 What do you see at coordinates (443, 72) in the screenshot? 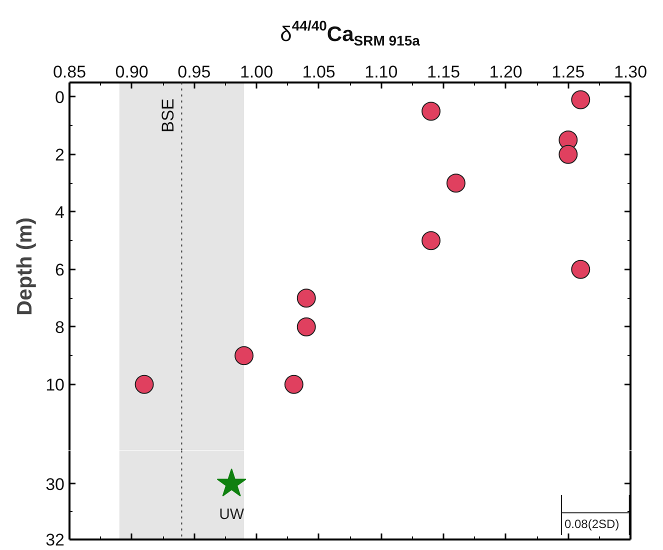
I see `x-tick-label: 1.15` at bounding box center [443, 72].